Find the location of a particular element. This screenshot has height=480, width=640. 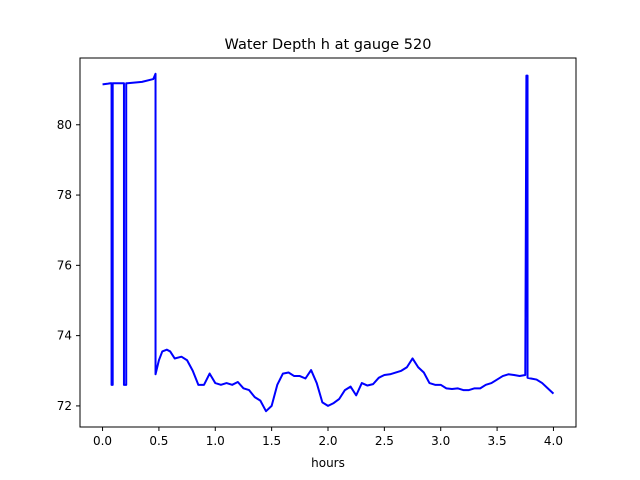

x-tick-label: 1.0 is located at coordinates (215, 441).